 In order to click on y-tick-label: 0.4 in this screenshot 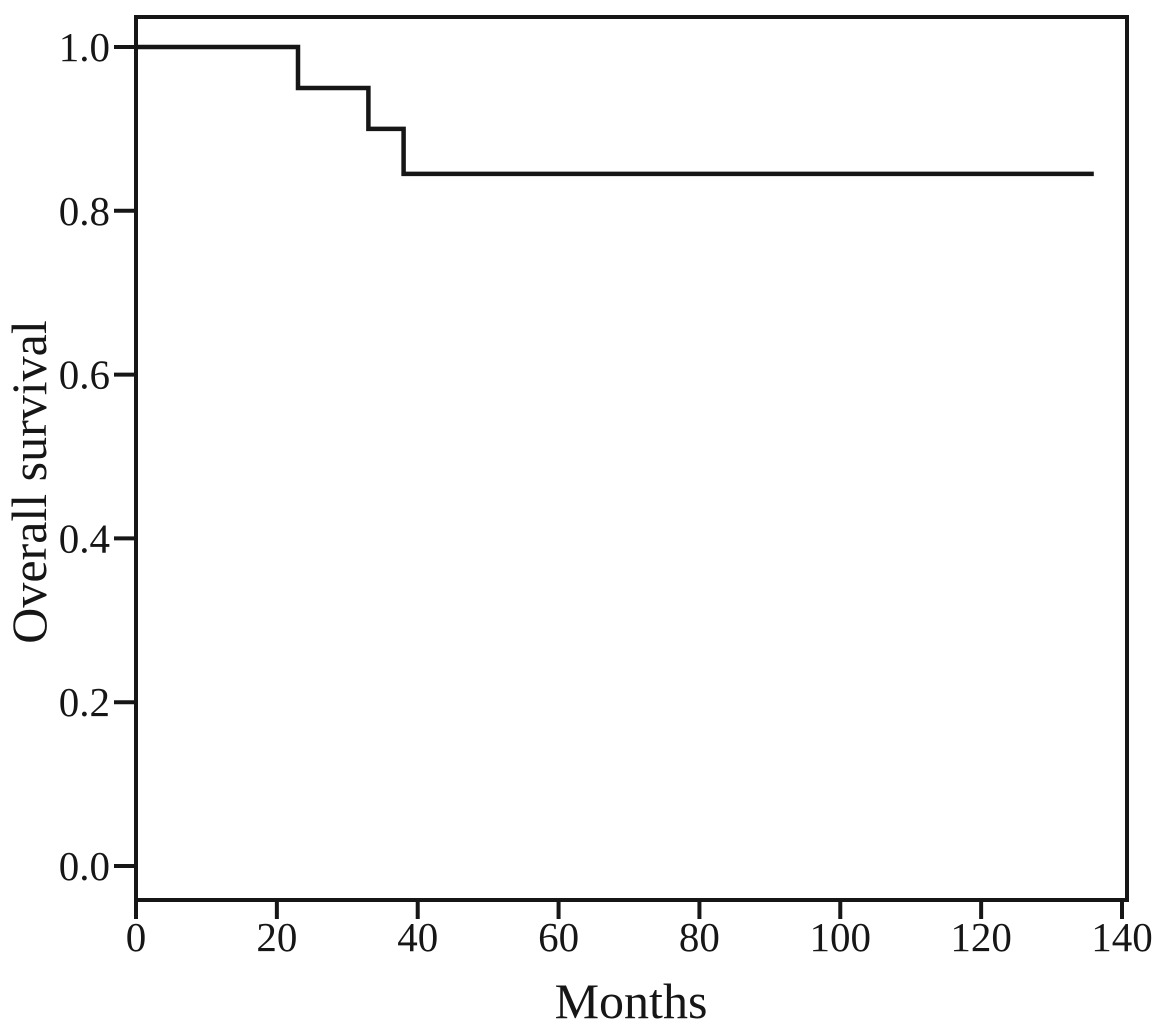, I will do `click(84, 538)`.